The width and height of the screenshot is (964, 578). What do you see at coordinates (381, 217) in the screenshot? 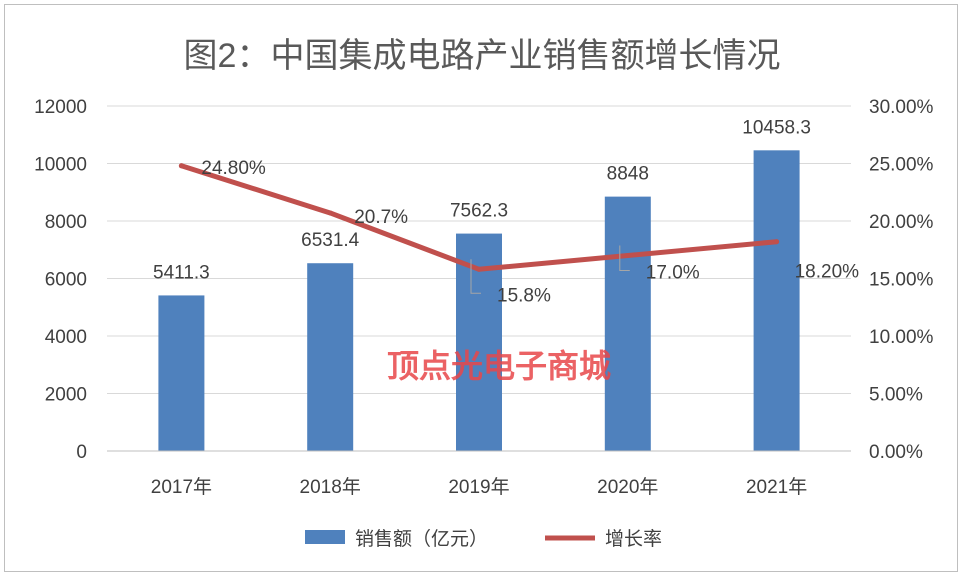
I see `line-data-label: 20.7%` at bounding box center [381, 217].